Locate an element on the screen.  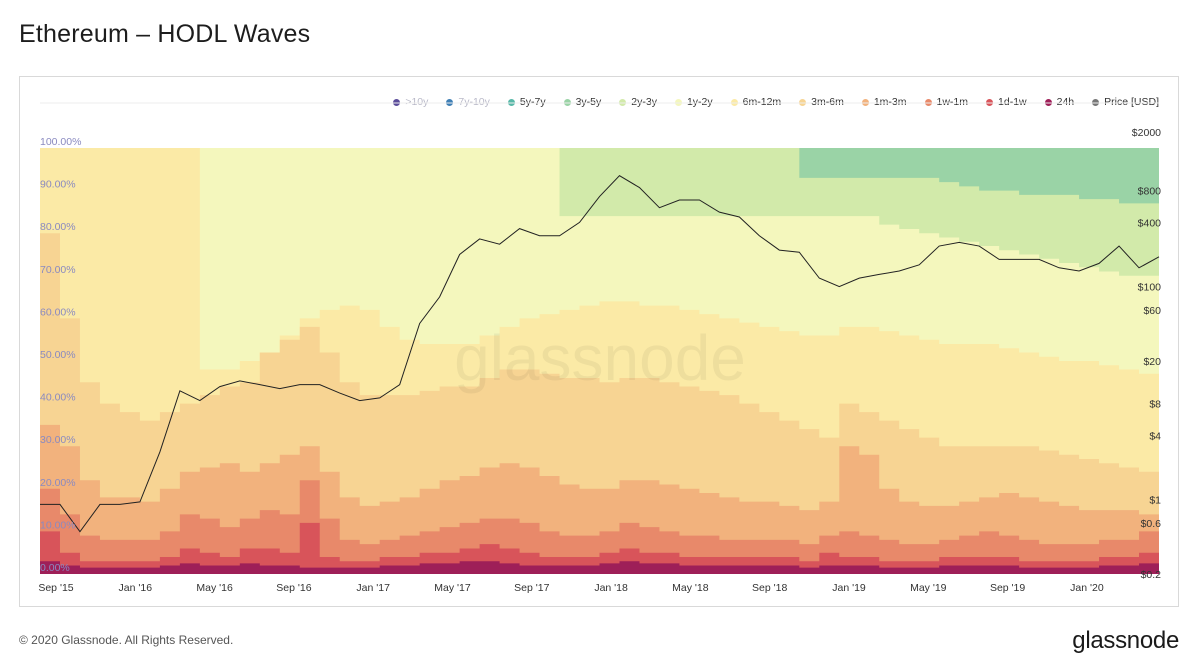
legend-item: Price [USD] is located at coordinates (1125, 102).